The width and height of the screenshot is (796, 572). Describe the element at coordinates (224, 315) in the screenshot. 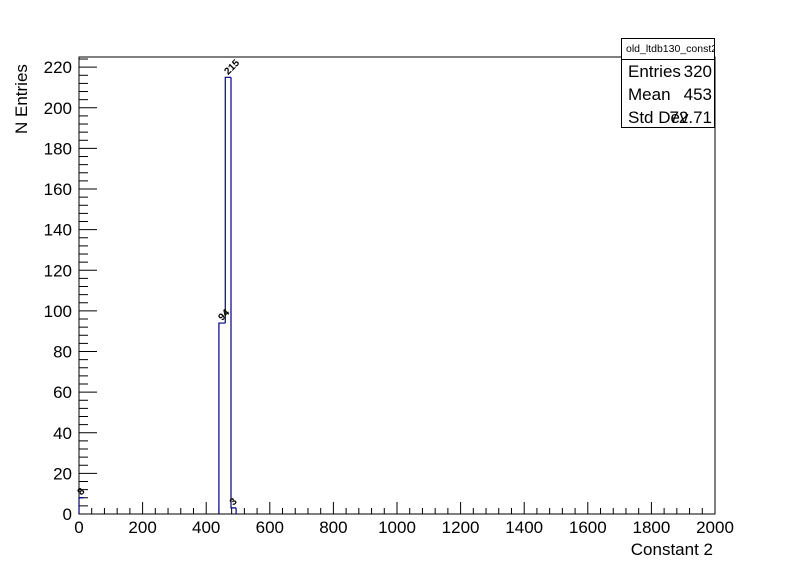

I see `bin-value-label: 94` at that location.